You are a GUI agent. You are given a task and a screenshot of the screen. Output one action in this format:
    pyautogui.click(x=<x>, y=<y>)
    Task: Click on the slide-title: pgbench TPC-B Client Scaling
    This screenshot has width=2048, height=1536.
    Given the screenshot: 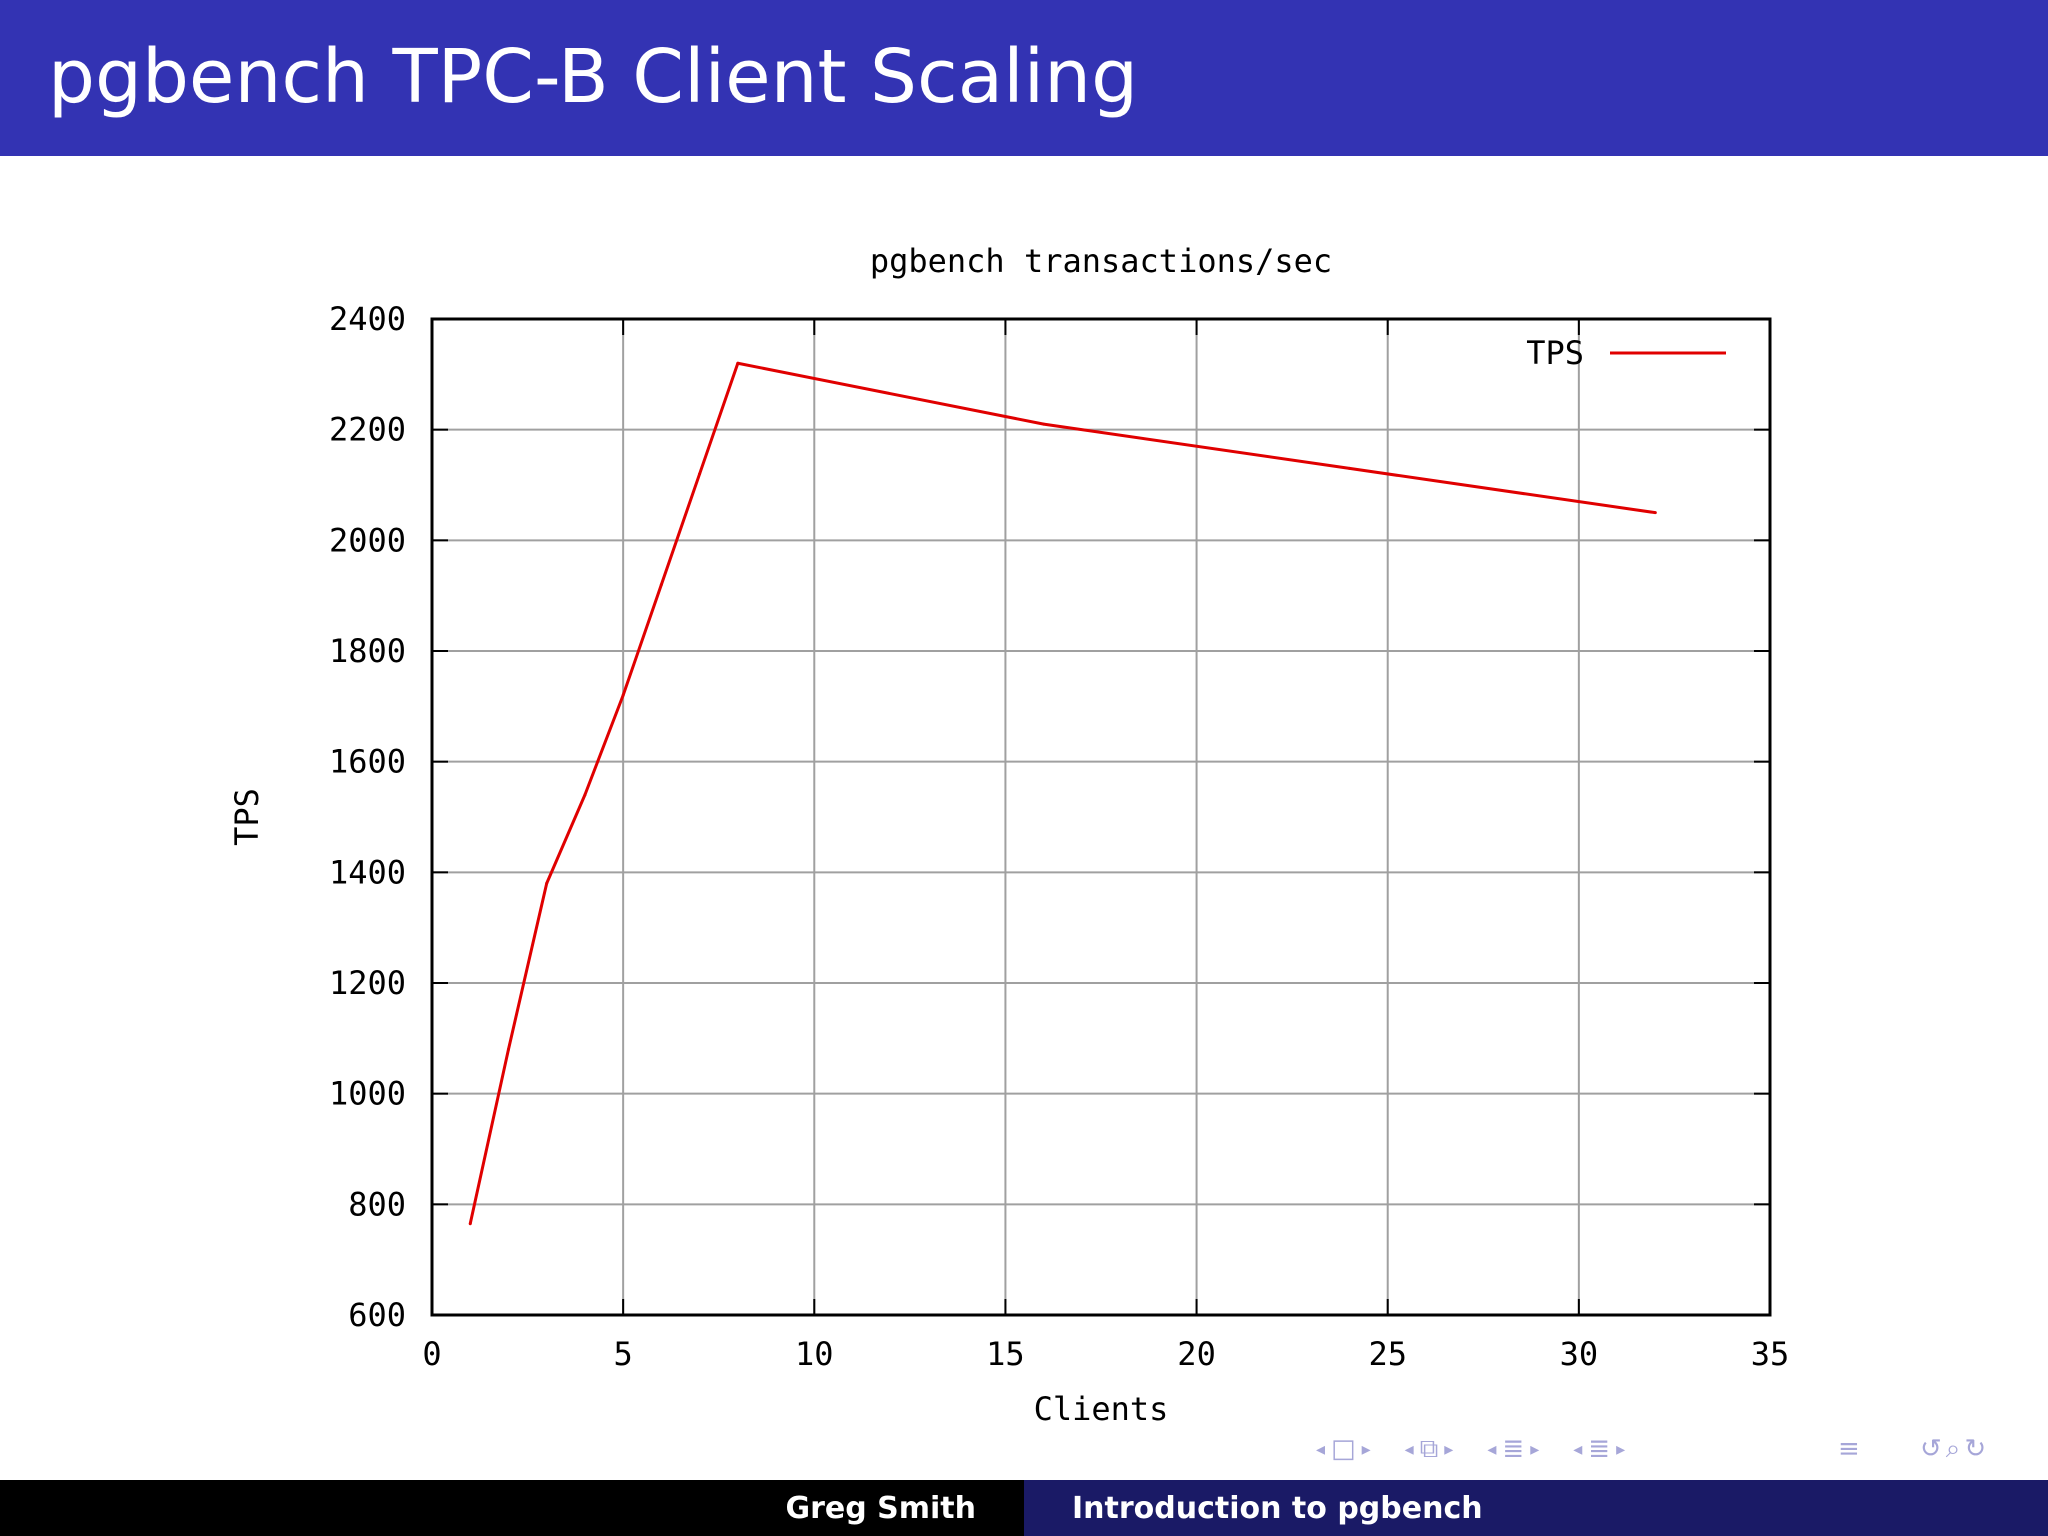 What is the action you would take?
    pyautogui.click(x=593, y=77)
    